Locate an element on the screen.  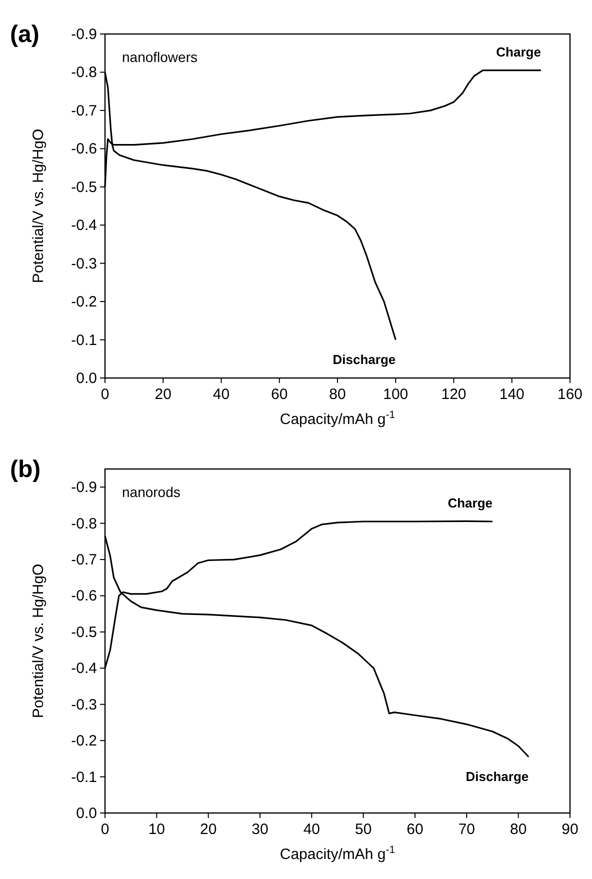
x-tick-label: 70 is located at coordinates (467, 829).